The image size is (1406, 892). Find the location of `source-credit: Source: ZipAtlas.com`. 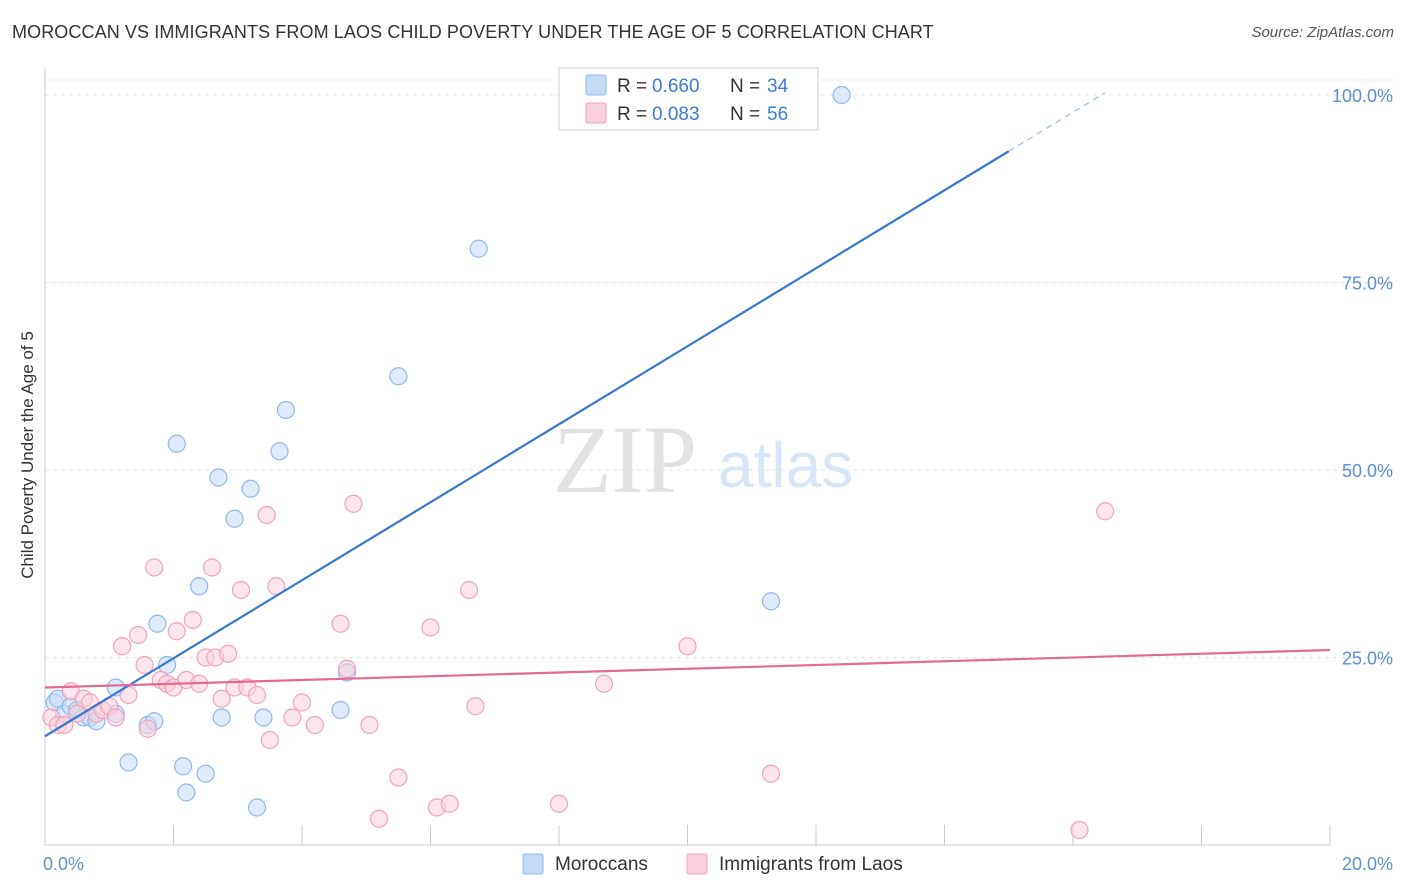

source-credit: Source: ZipAtlas.com is located at coordinates (1322, 32).